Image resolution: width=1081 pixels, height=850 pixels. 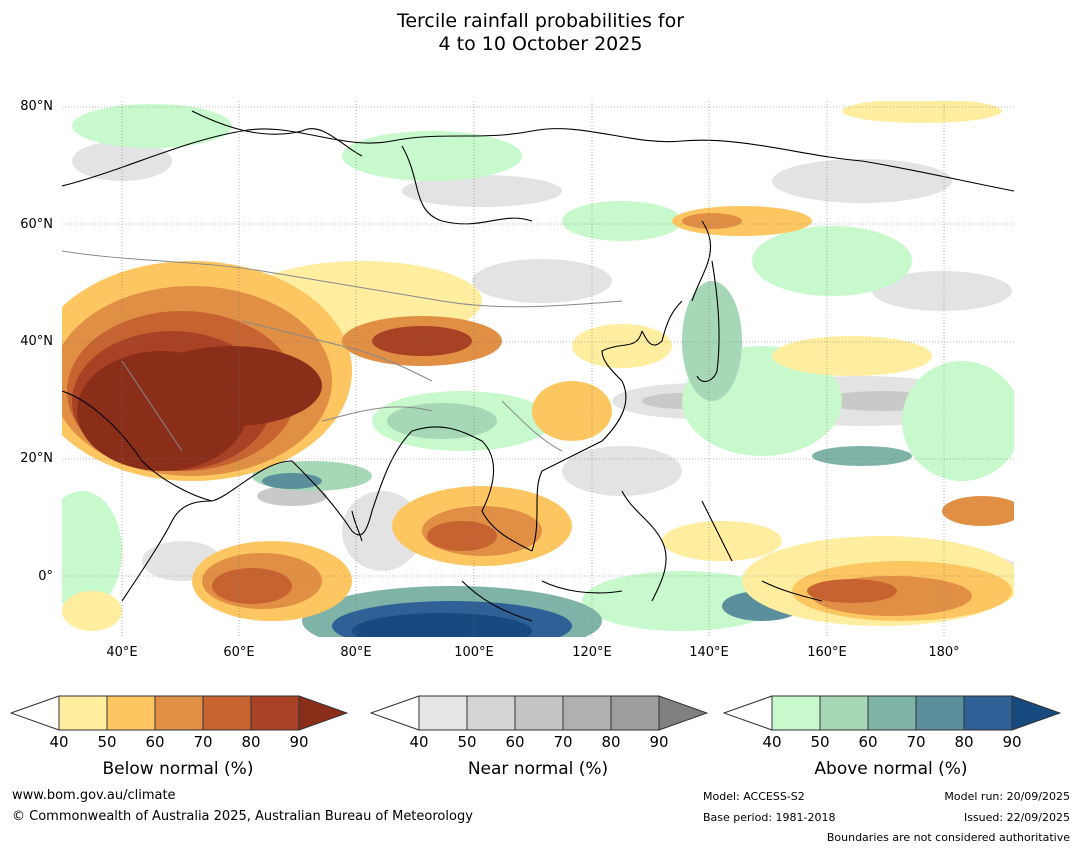 What do you see at coordinates (299, 742) in the screenshot?
I see `legend-below-tick: 90` at bounding box center [299, 742].